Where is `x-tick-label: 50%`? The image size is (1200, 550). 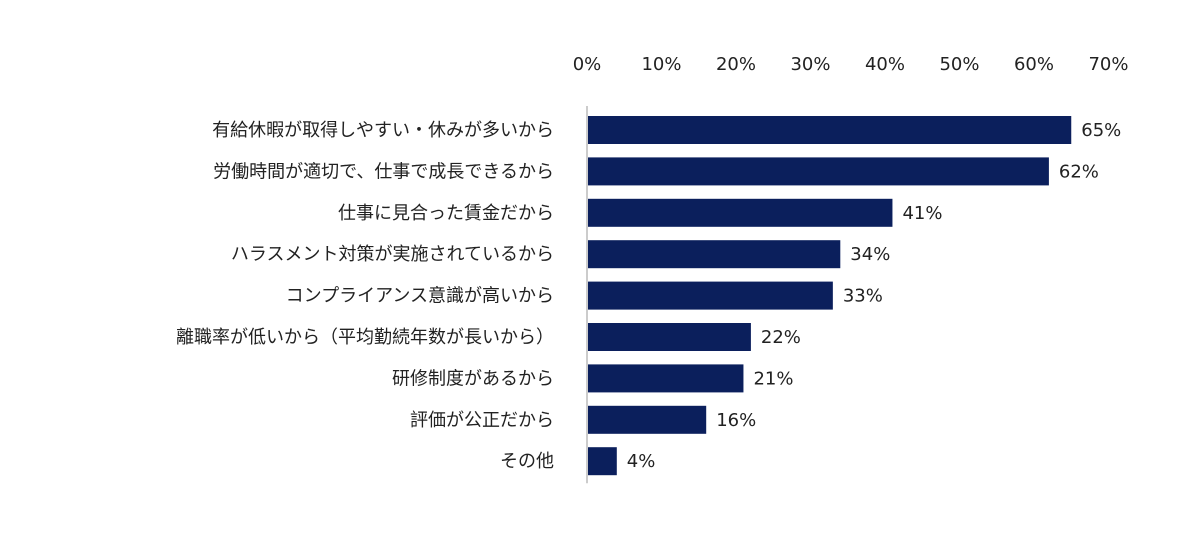
x-tick-label: 50% is located at coordinates (959, 64).